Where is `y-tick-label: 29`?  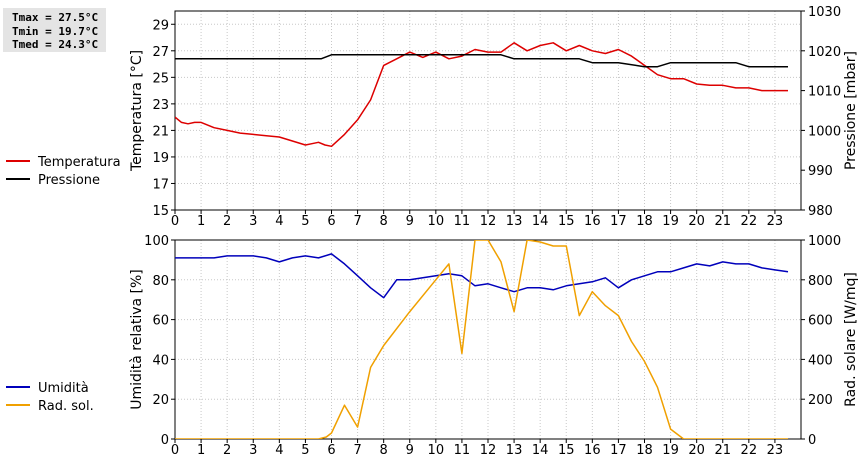
y-tick-label: 29 is located at coordinates (160, 25).